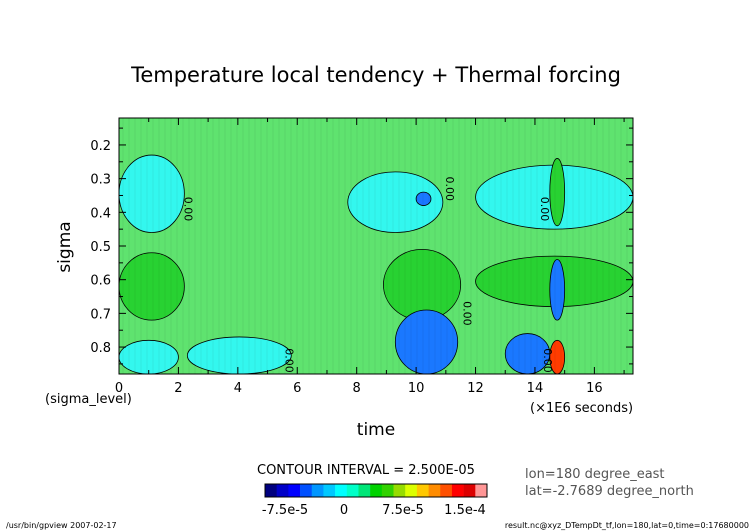 This screenshot has width=752, height=532. What do you see at coordinates (357, 388) in the screenshot?
I see `x-tick-label: 8` at bounding box center [357, 388].